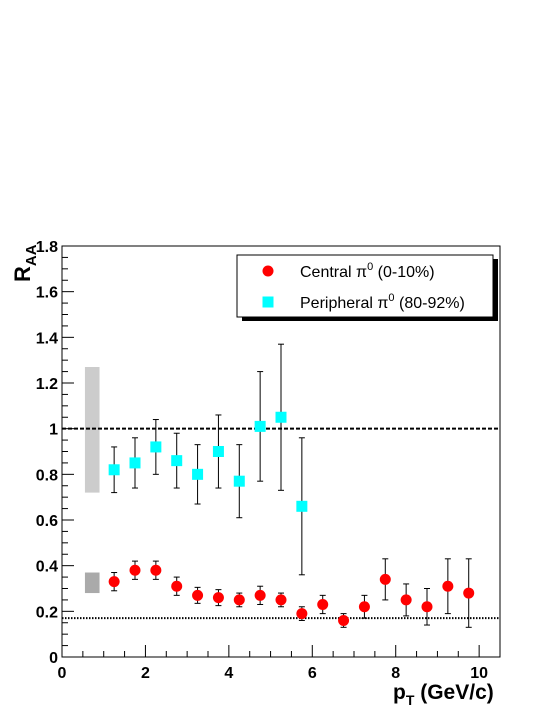  What do you see at coordinates (312, 673) in the screenshot?
I see `x-tick-label: 6` at bounding box center [312, 673].